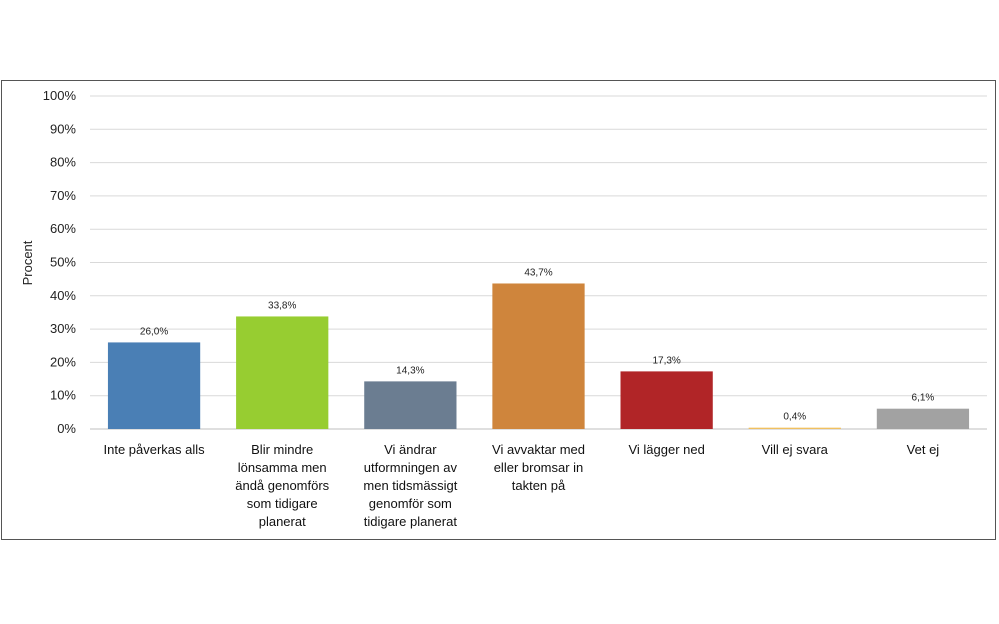 The height and width of the screenshot is (624, 999). Describe the element at coordinates (66, 428) in the screenshot. I see `y-tick-label: 0%` at that location.